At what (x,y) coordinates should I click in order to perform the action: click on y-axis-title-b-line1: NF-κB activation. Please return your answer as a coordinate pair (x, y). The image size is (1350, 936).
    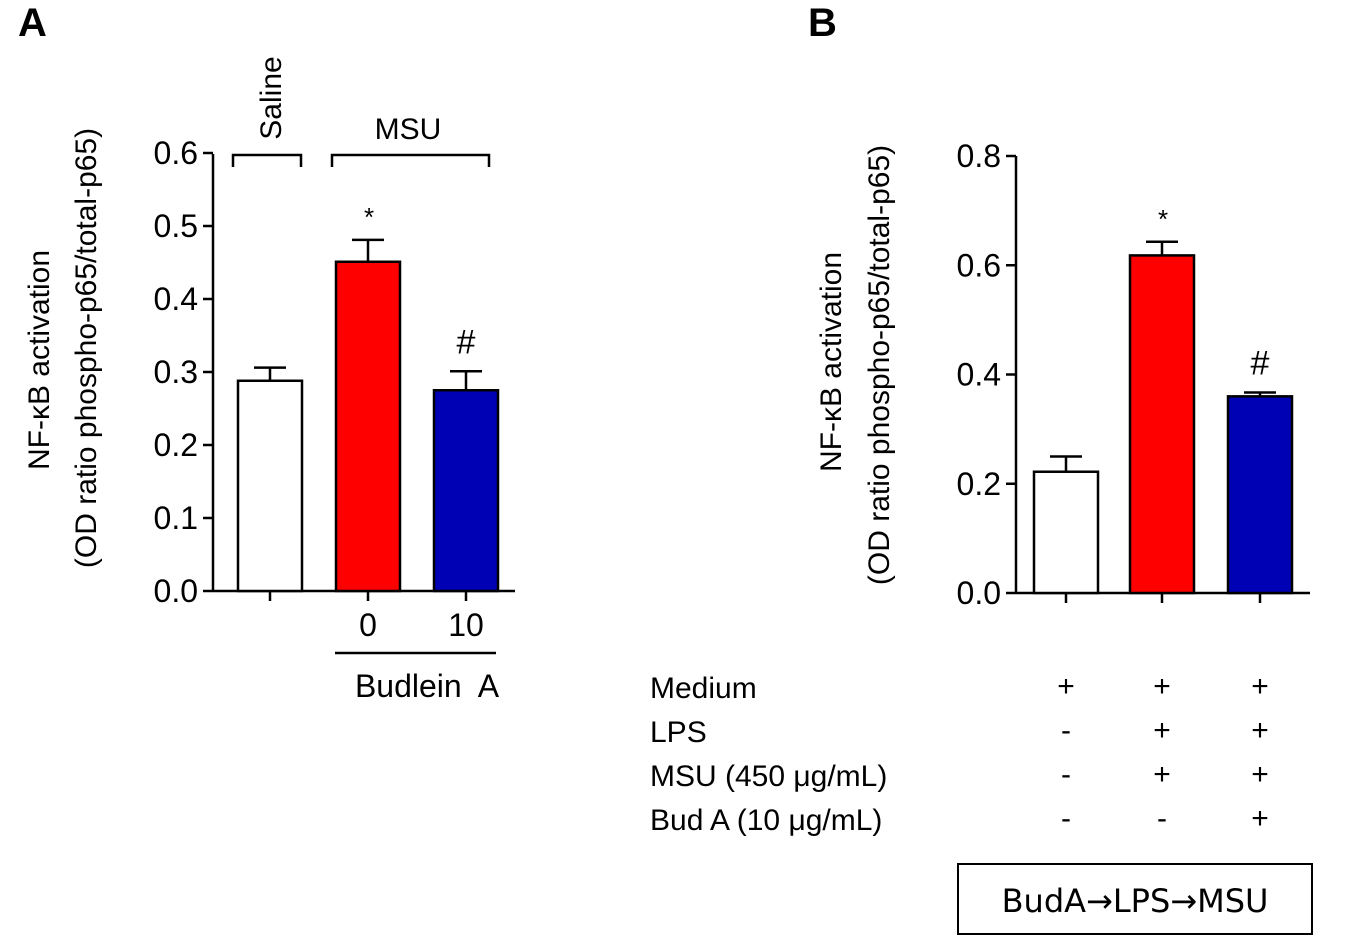
    Looking at the image, I should click on (831, 362).